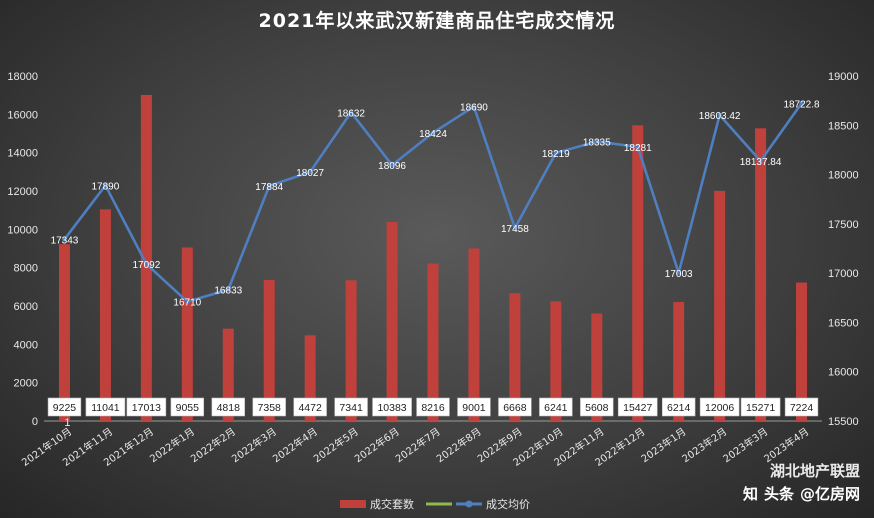  What do you see at coordinates (798, 493) in the screenshot?
I see `watermark-source: 知头条 @亿房网` at bounding box center [798, 493].